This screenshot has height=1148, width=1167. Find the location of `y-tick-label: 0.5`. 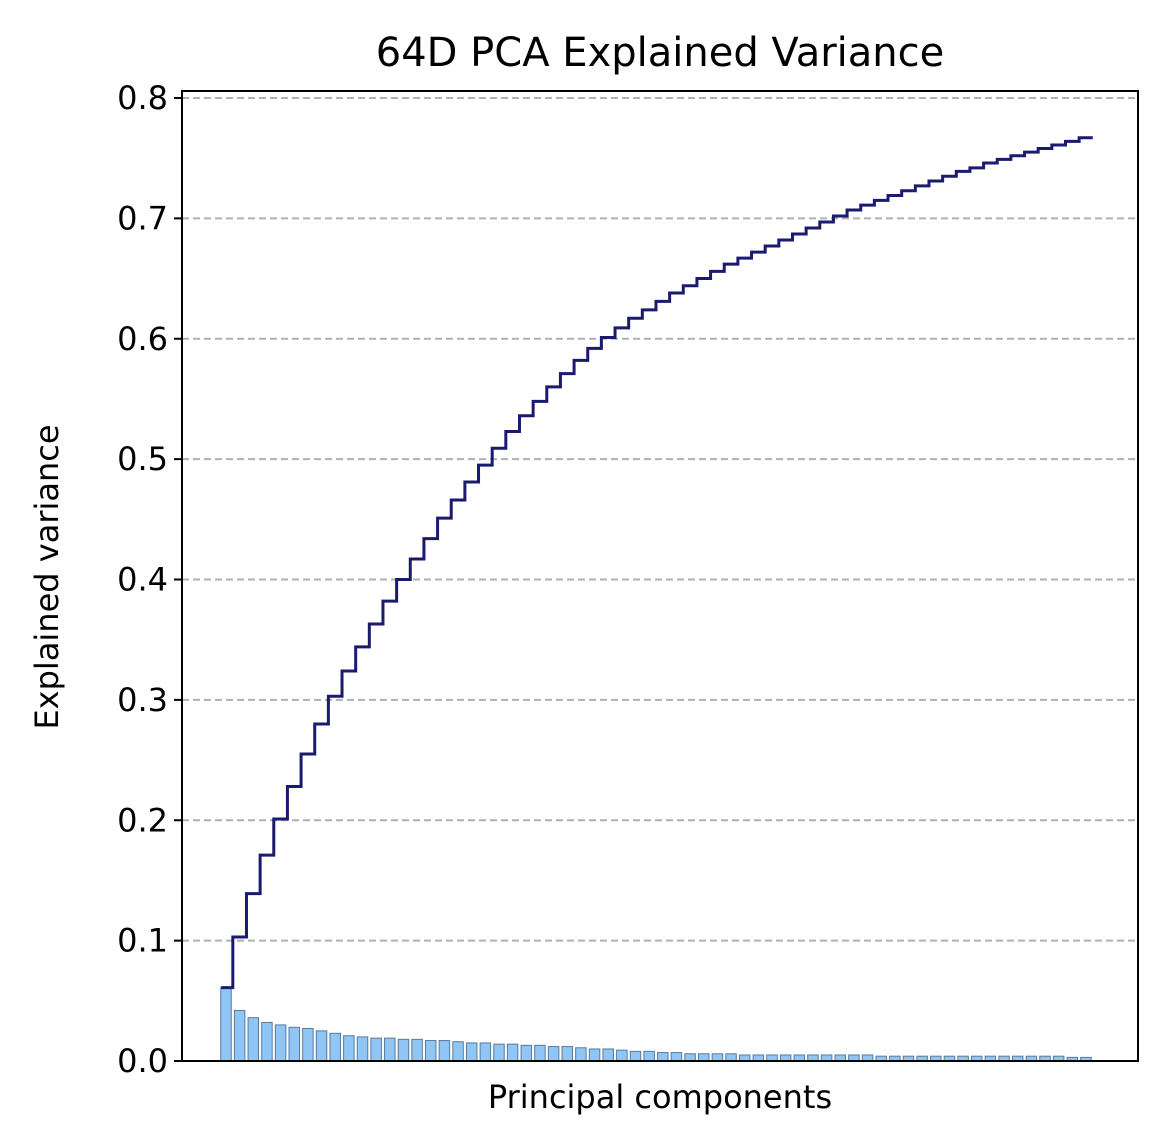

y-tick-label: 0.5 is located at coordinates (142, 459).